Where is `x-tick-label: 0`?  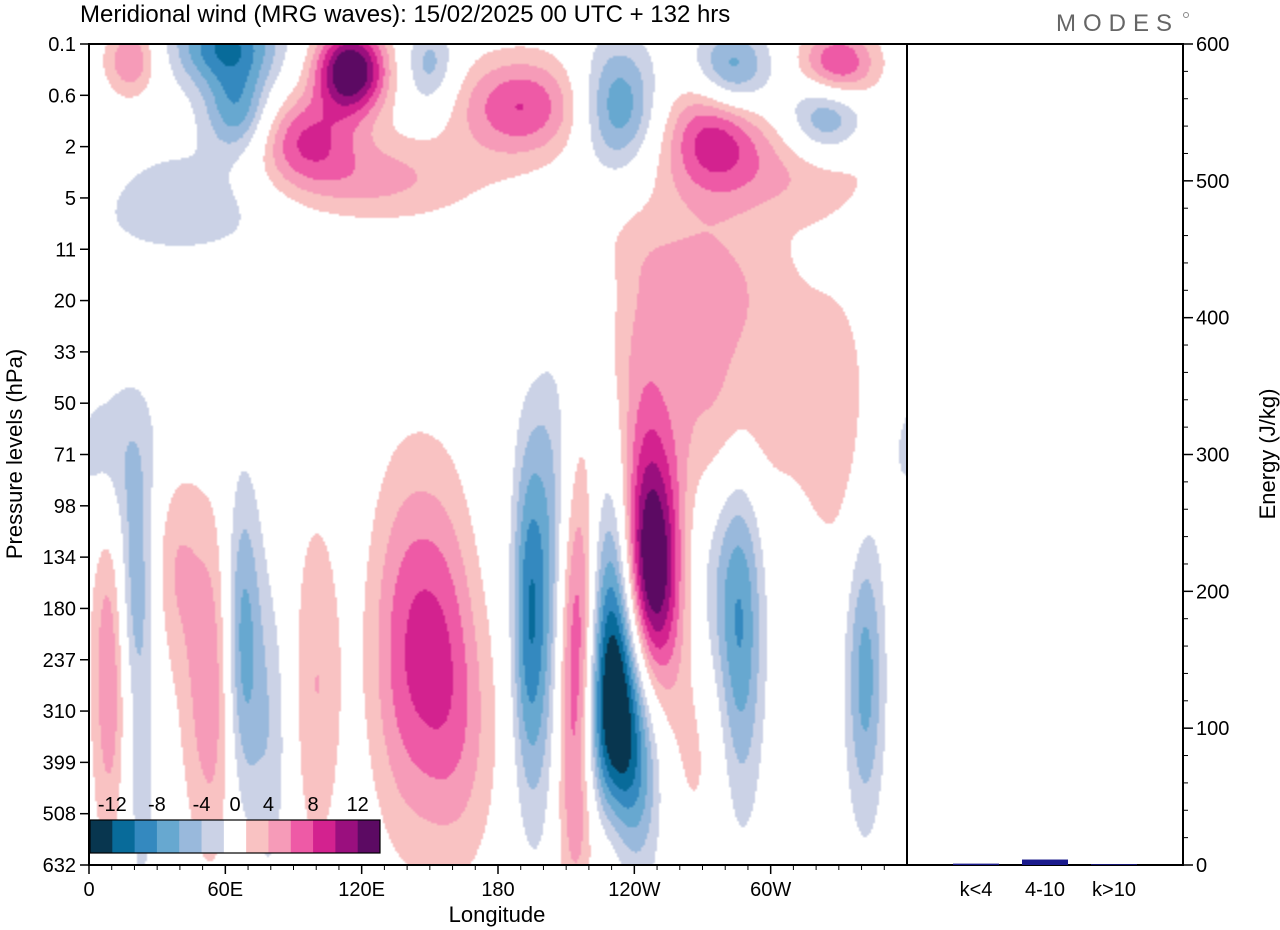 x-tick-label: 0 is located at coordinates (88, 890).